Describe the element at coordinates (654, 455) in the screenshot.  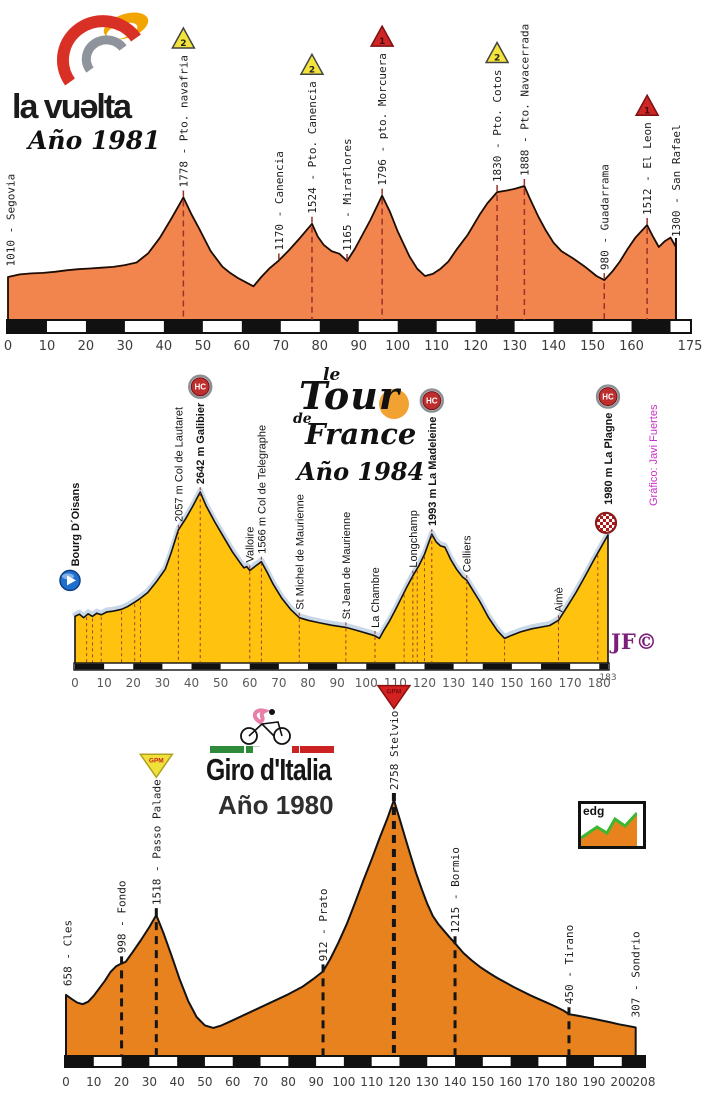
I see `graphic-credit: Gráfico: Javi Fuertes` at that location.